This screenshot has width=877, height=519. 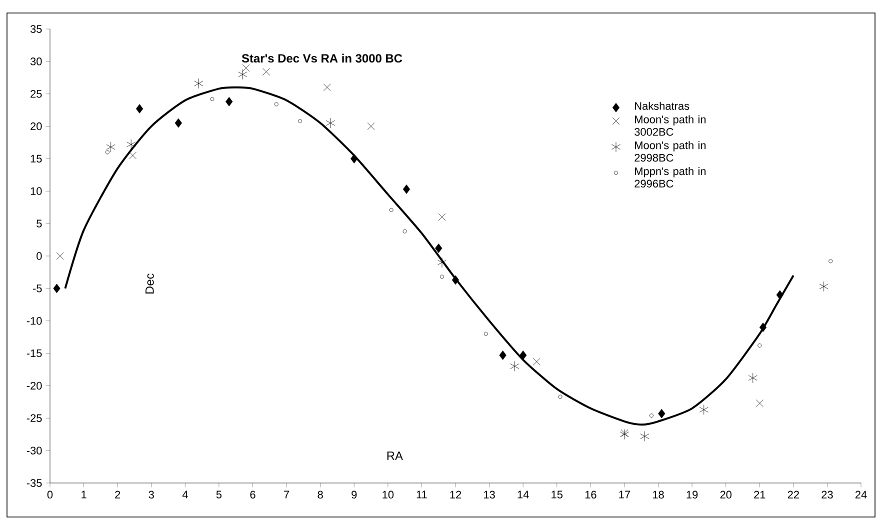 I want to click on x-tick-label: 22, so click(x=793, y=494).